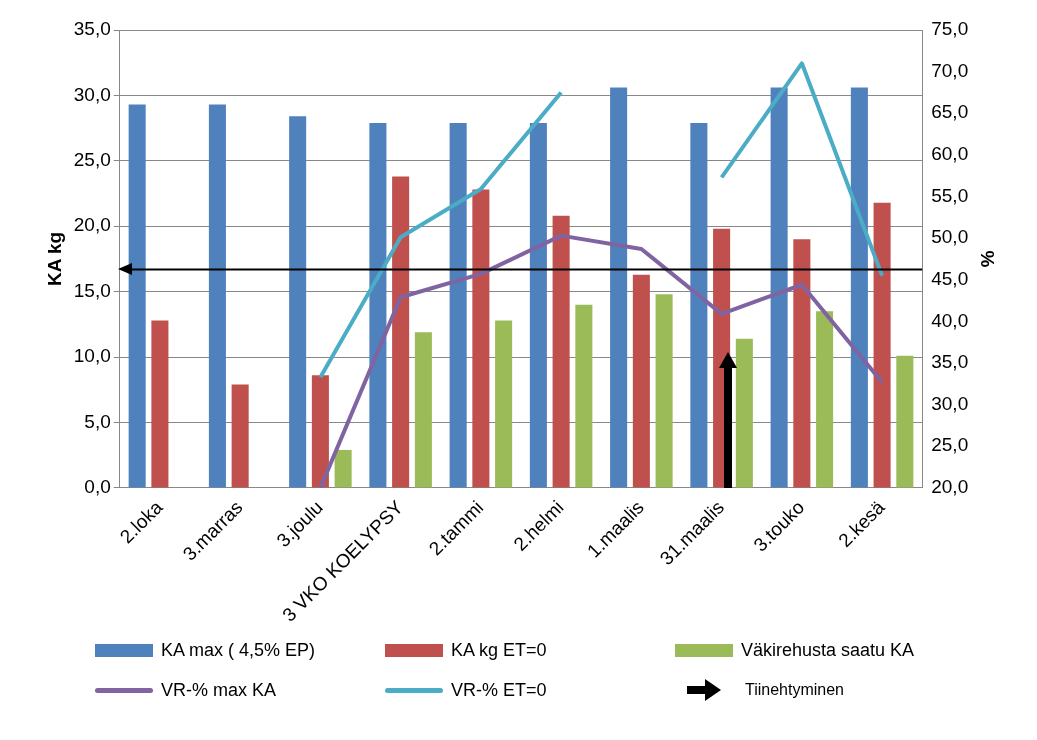  Describe the element at coordinates (219, 690) in the screenshot. I see `legend-label: VR-% max KA` at that location.